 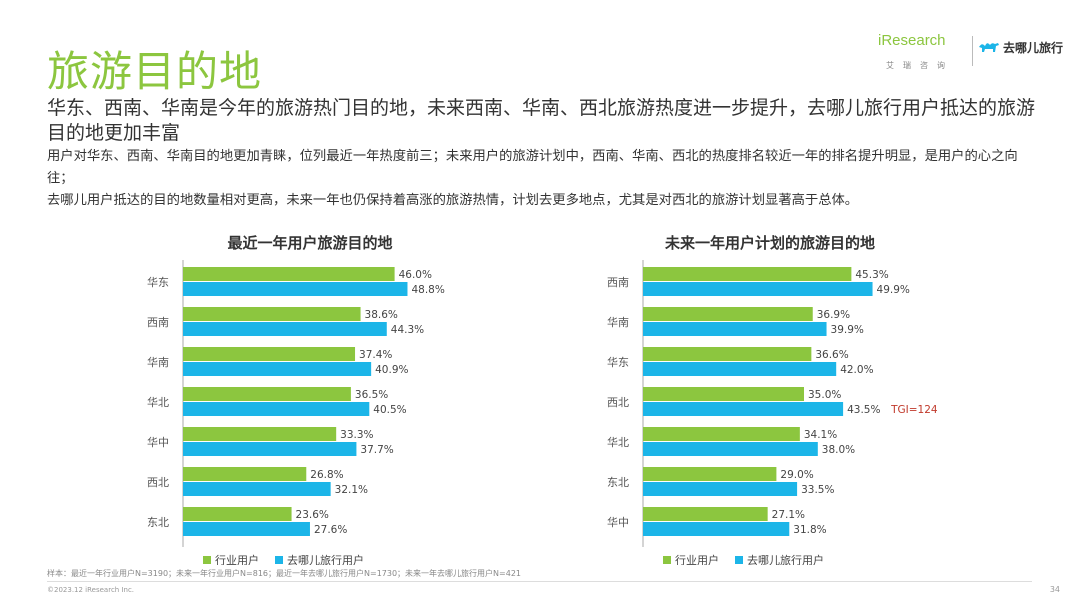 What do you see at coordinates (415, 275) in the screenshot?
I see `data-label: 46.0%` at bounding box center [415, 275].